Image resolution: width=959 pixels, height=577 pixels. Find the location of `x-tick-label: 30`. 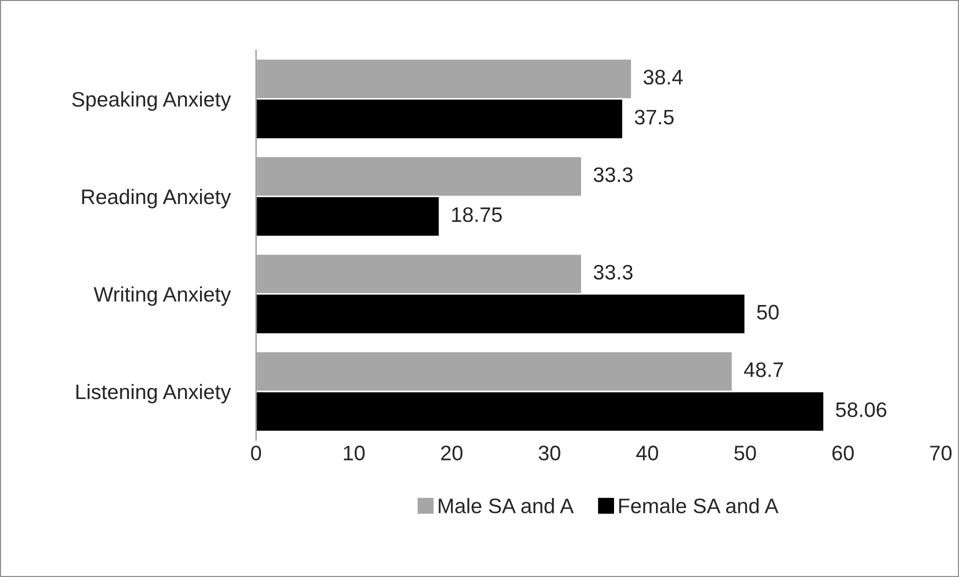

x-tick-label: 30 is located at coordinates (549, 453).